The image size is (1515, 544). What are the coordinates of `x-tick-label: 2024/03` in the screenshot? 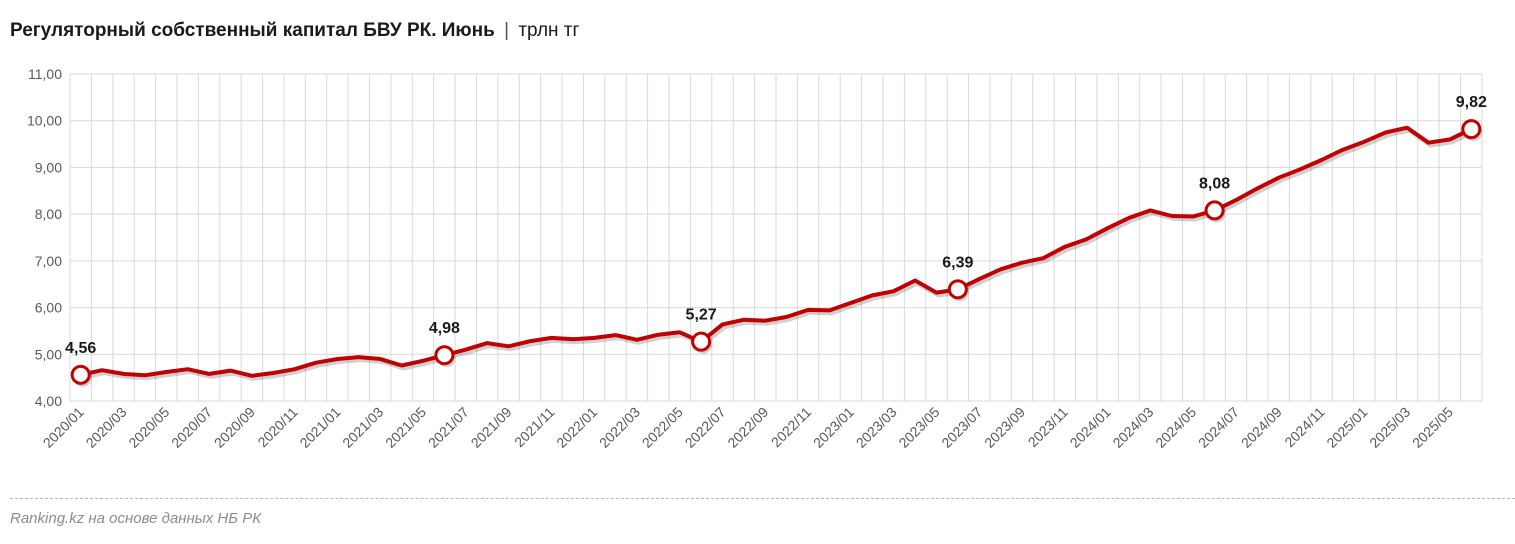 It's located at (1132, 427).